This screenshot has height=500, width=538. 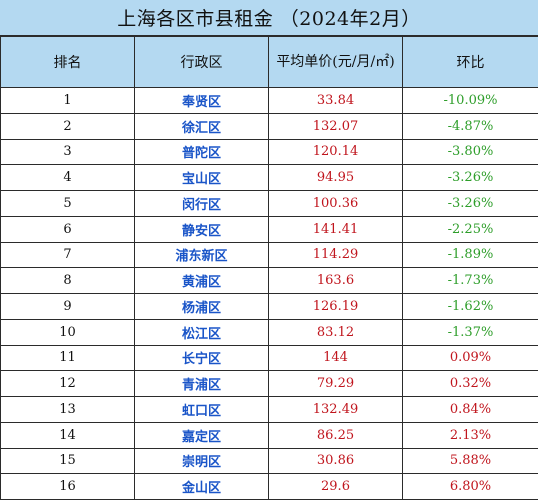 I want to click on table-row: 11 长宁区 144 0.09%, so click(x=269, y=358).